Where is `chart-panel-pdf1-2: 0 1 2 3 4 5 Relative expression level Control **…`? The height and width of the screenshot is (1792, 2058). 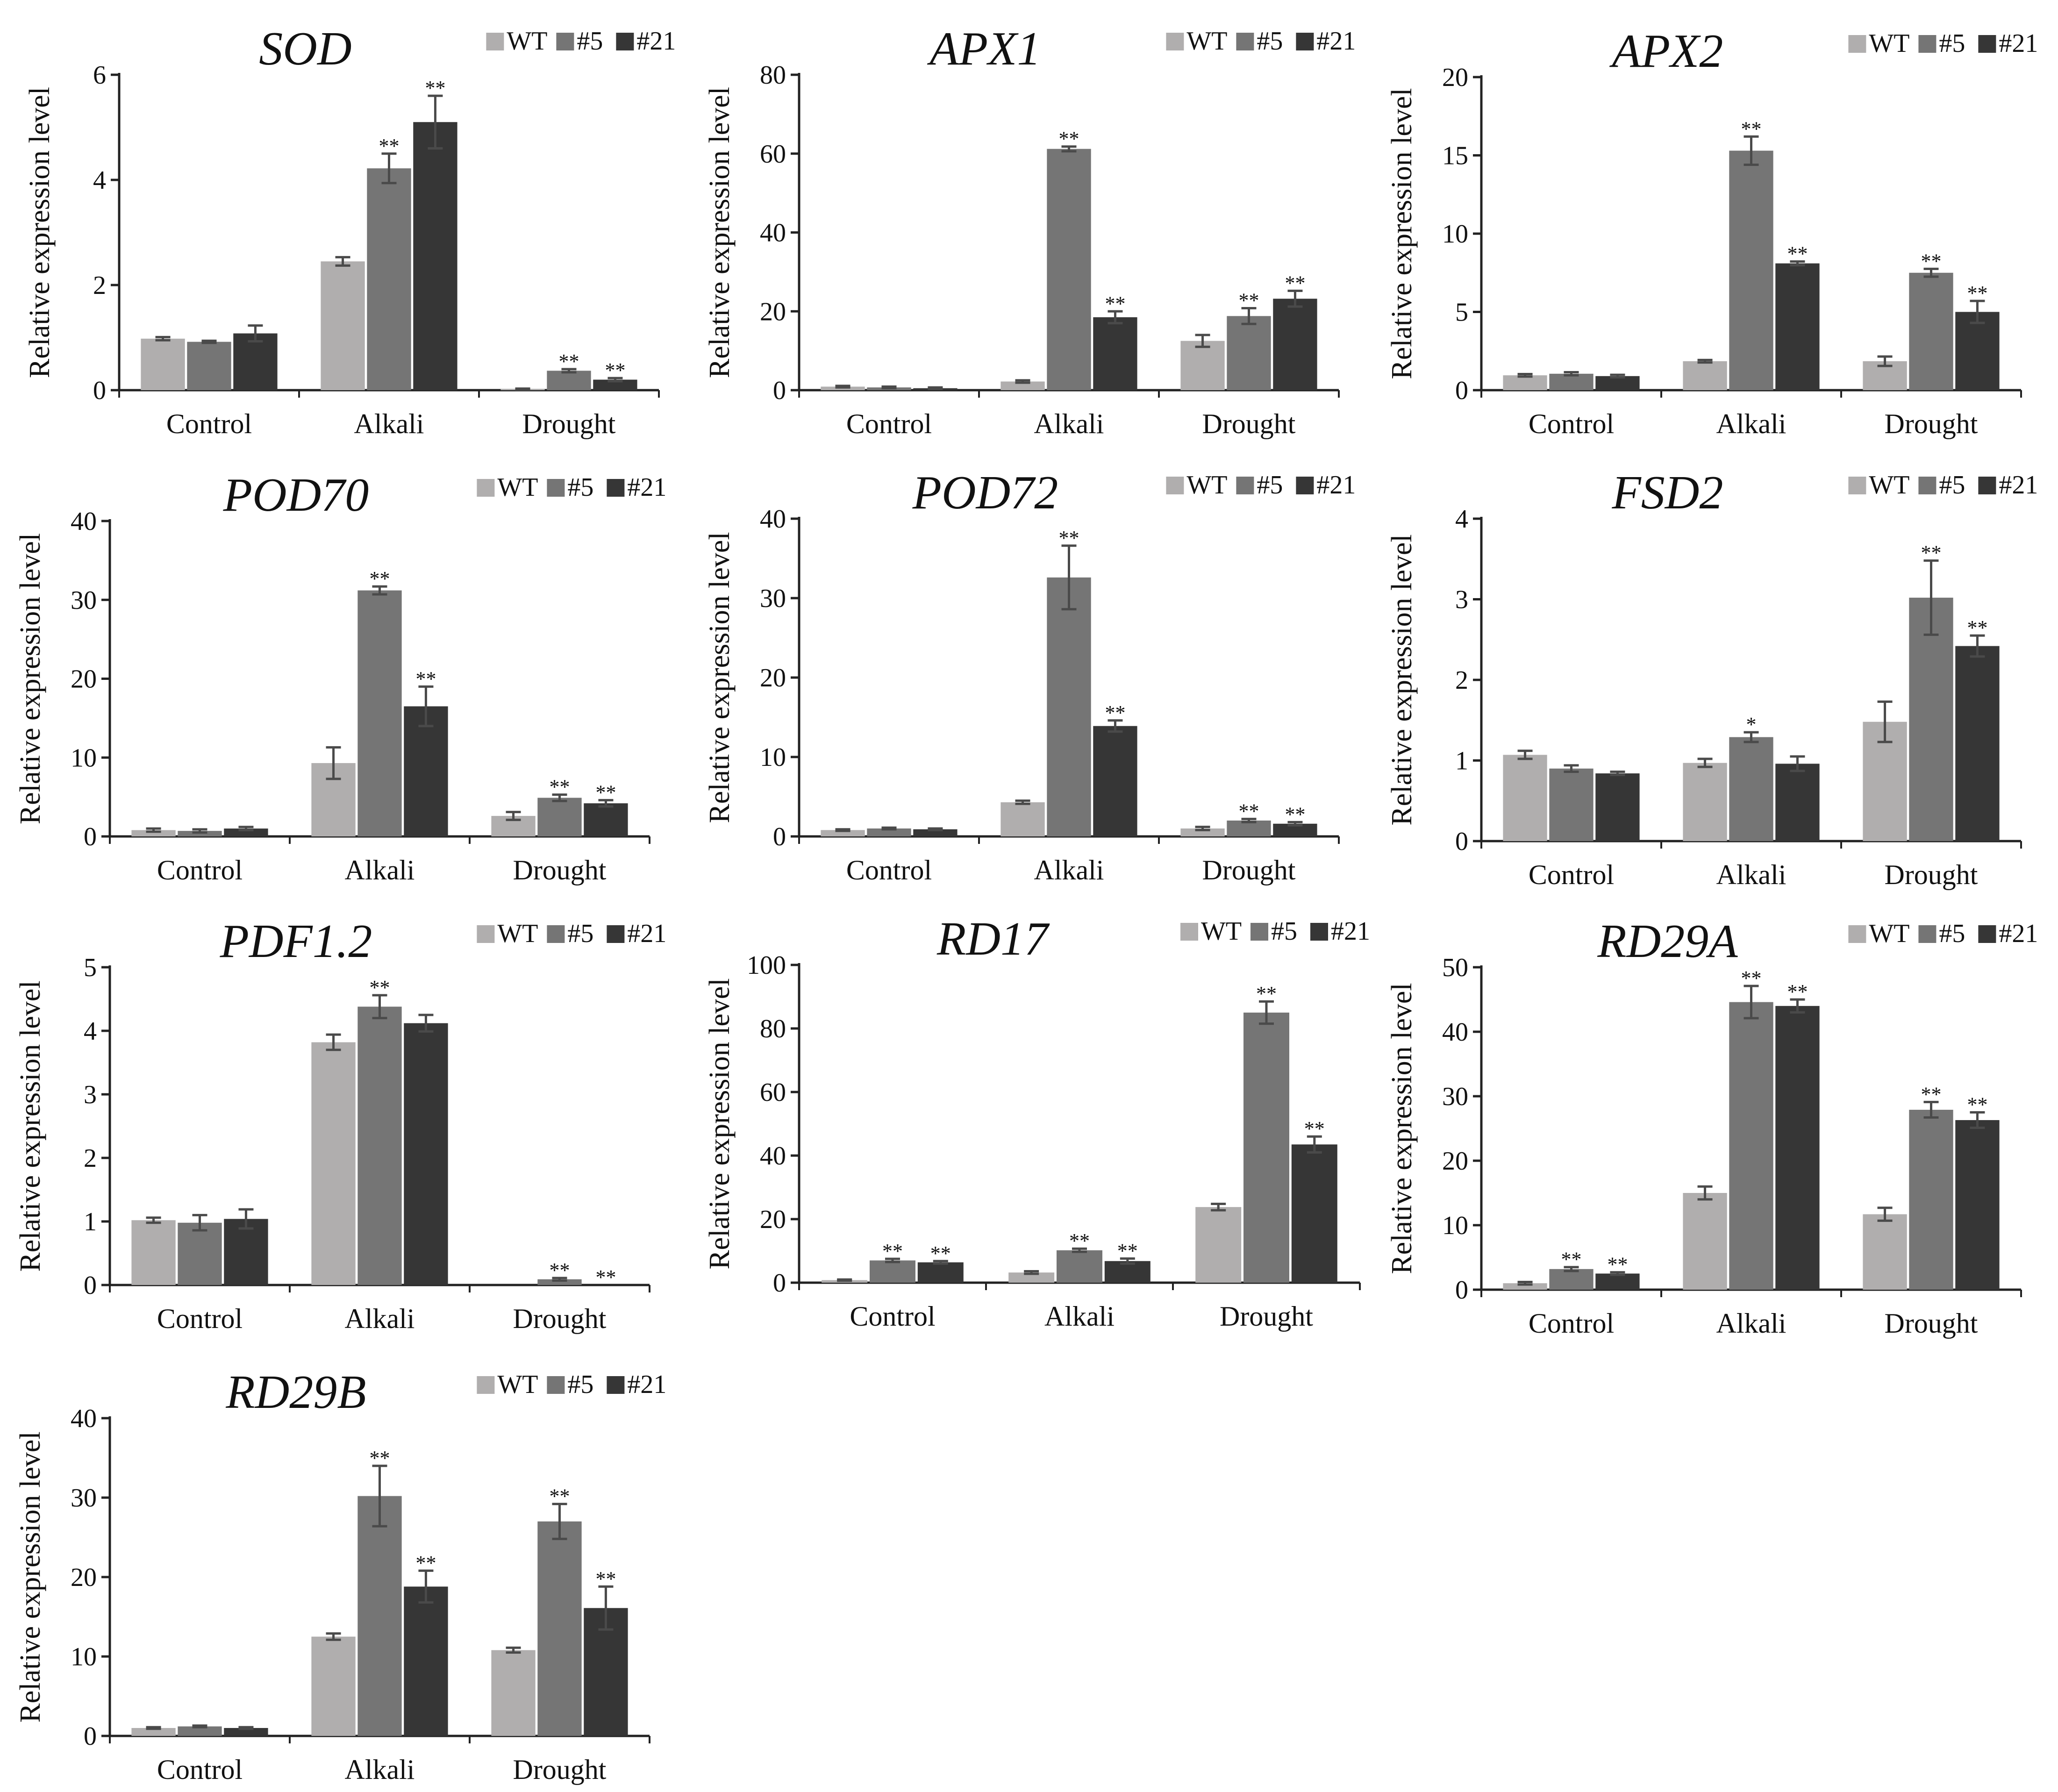
chart-panel-pdf1-2: 0 1 2 3 4 5 Relative expression level Control **… is located at coordinates (340, 1124).